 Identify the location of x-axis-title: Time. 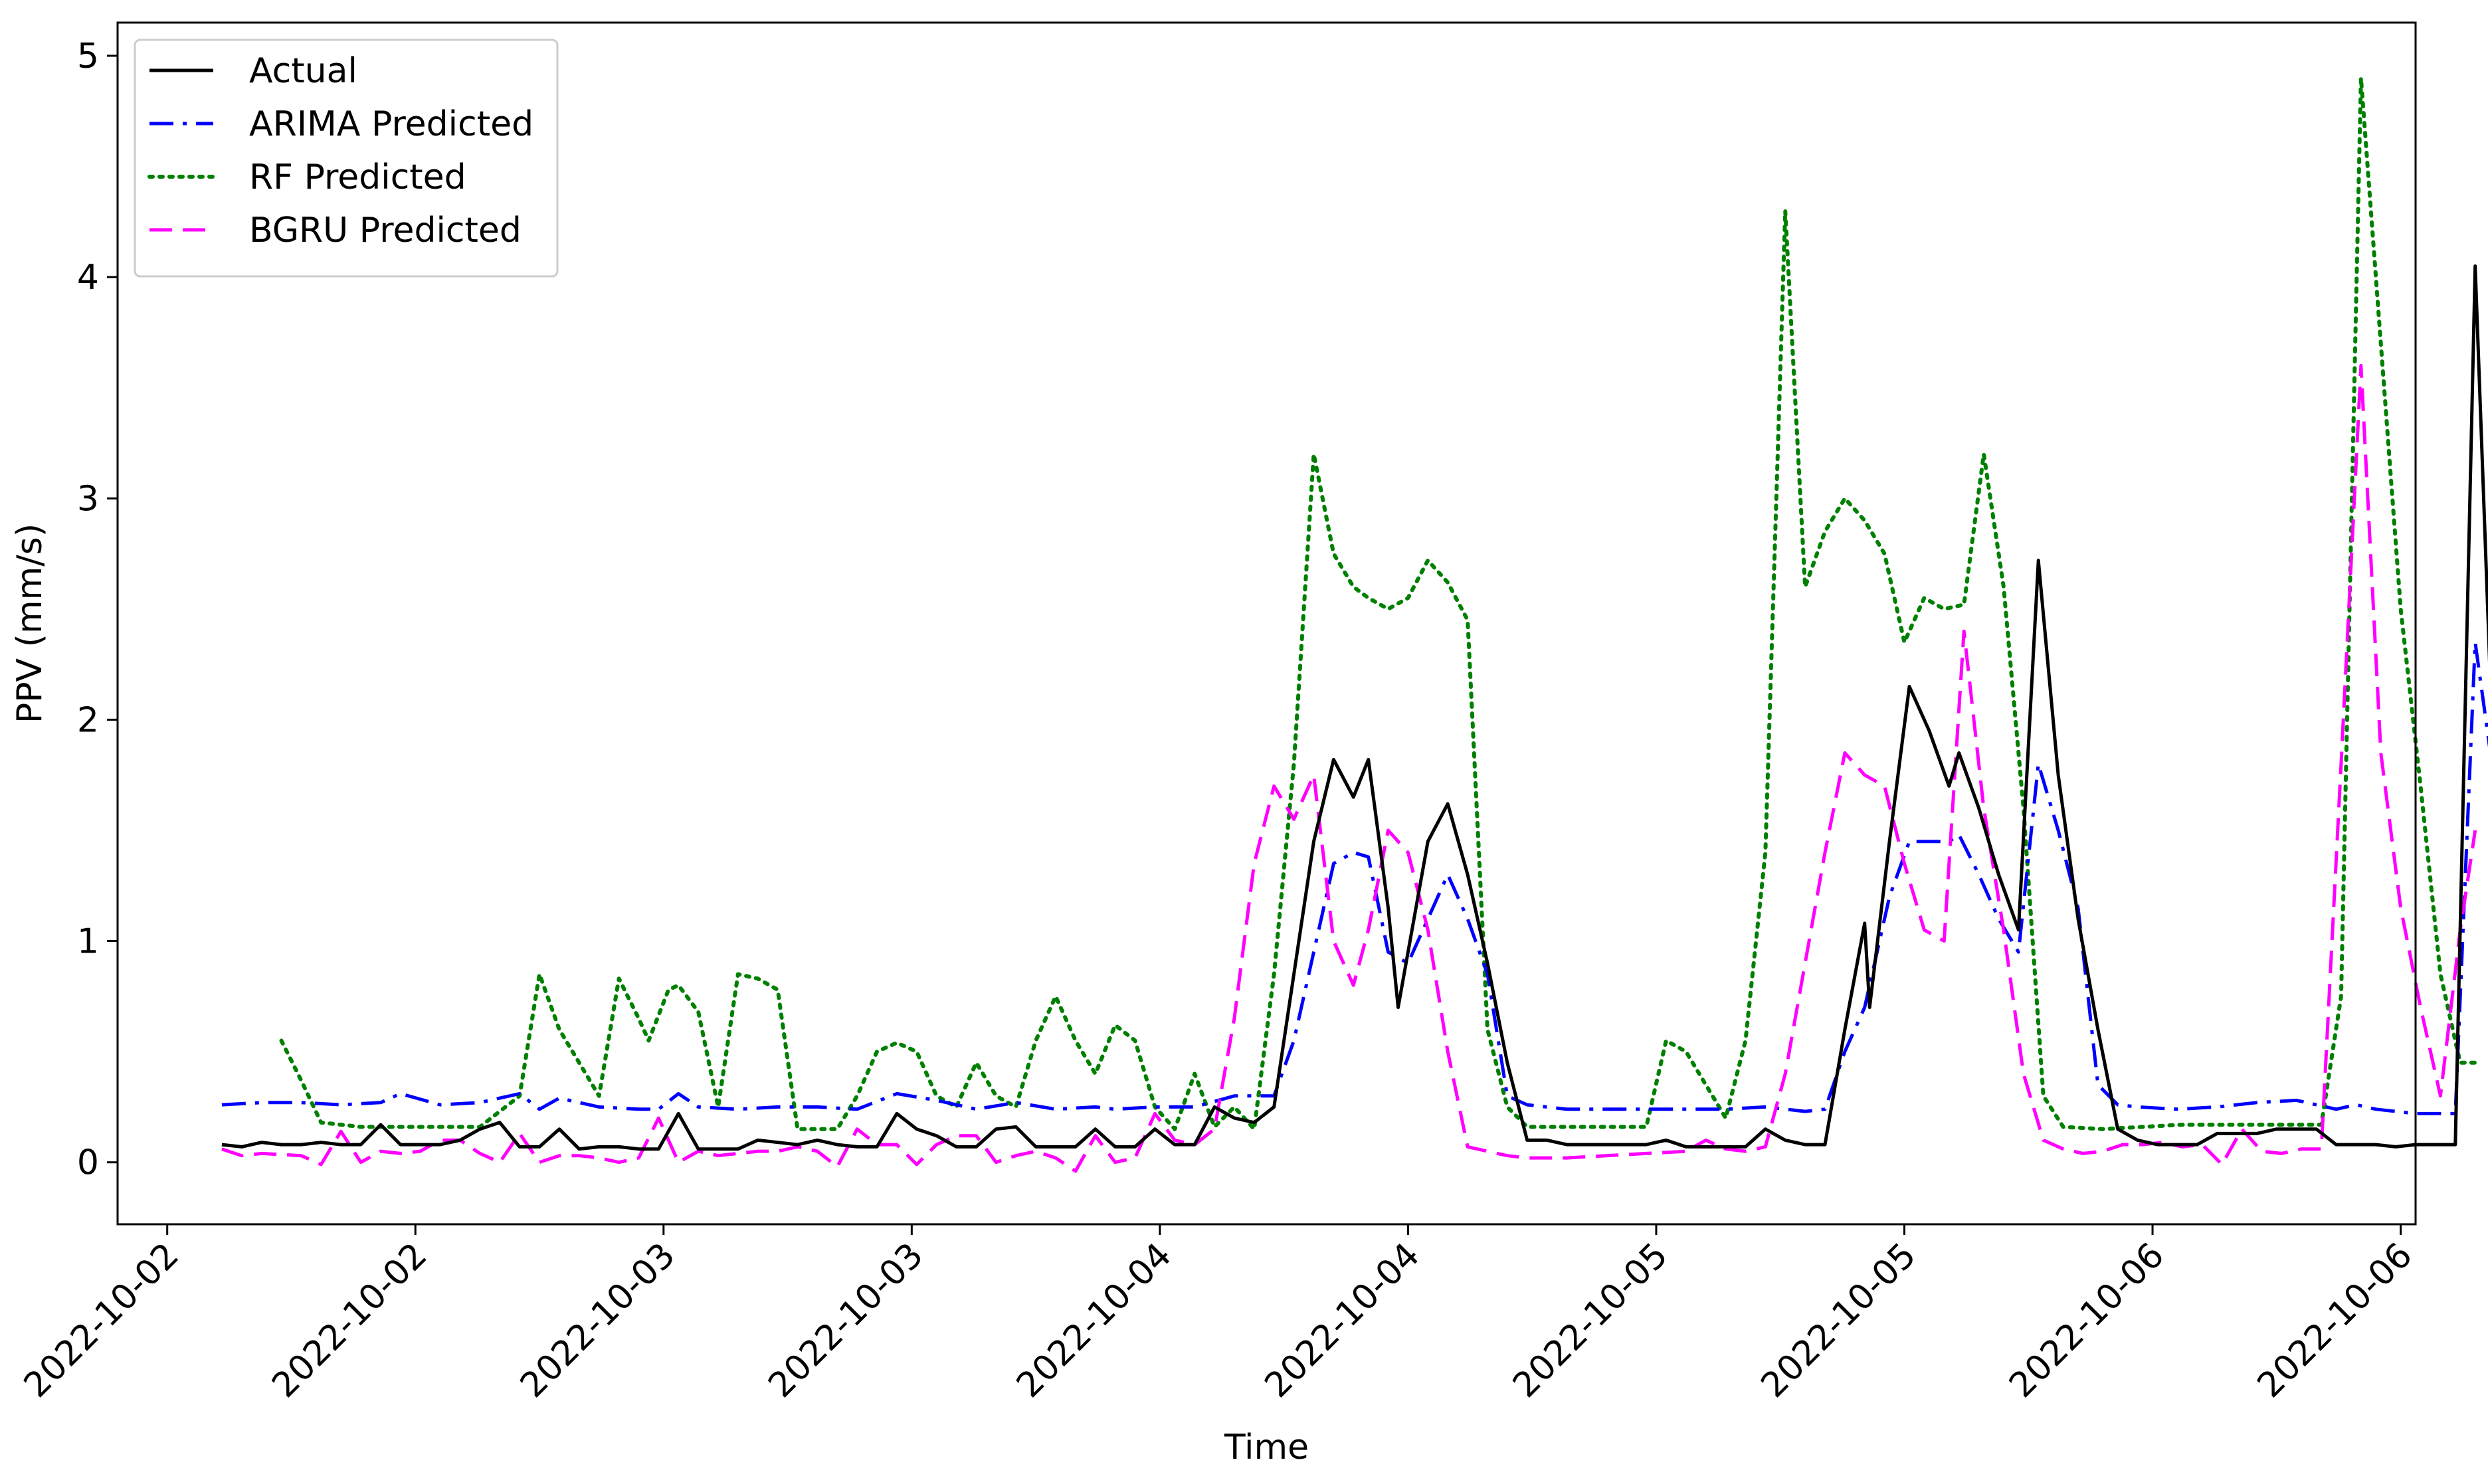
(1266, 1448).